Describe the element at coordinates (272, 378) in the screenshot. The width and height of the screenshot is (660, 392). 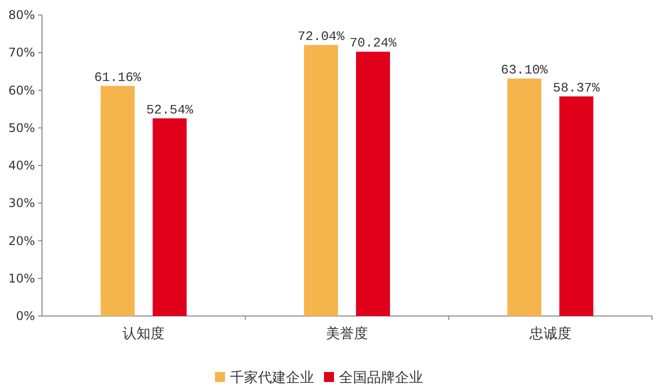
I see `legend-label: 千家代建企业` at that location.